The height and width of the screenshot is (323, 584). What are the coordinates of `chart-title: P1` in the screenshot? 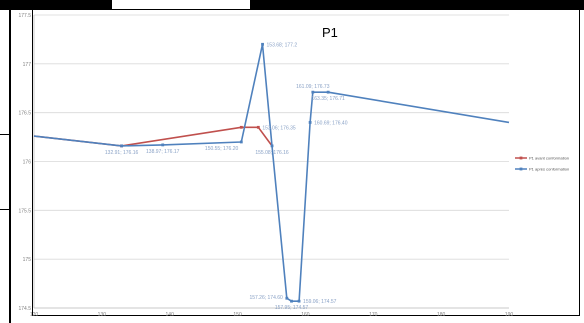 It's located at (330, 32).